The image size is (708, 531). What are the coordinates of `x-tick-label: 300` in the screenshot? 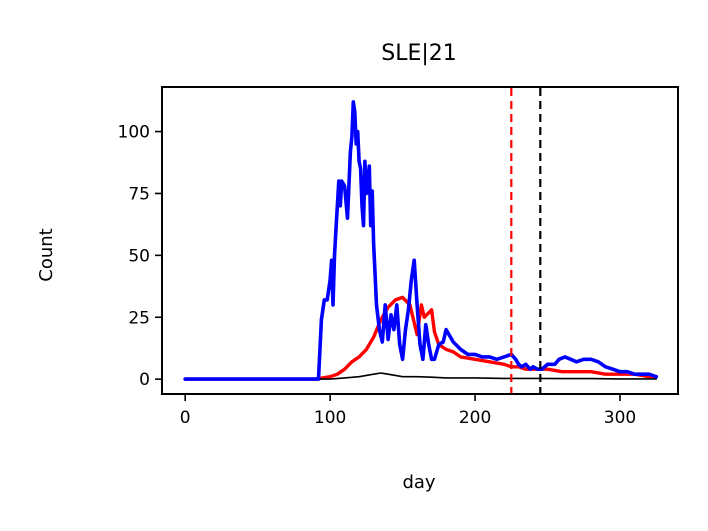 It's located at (620, 418).